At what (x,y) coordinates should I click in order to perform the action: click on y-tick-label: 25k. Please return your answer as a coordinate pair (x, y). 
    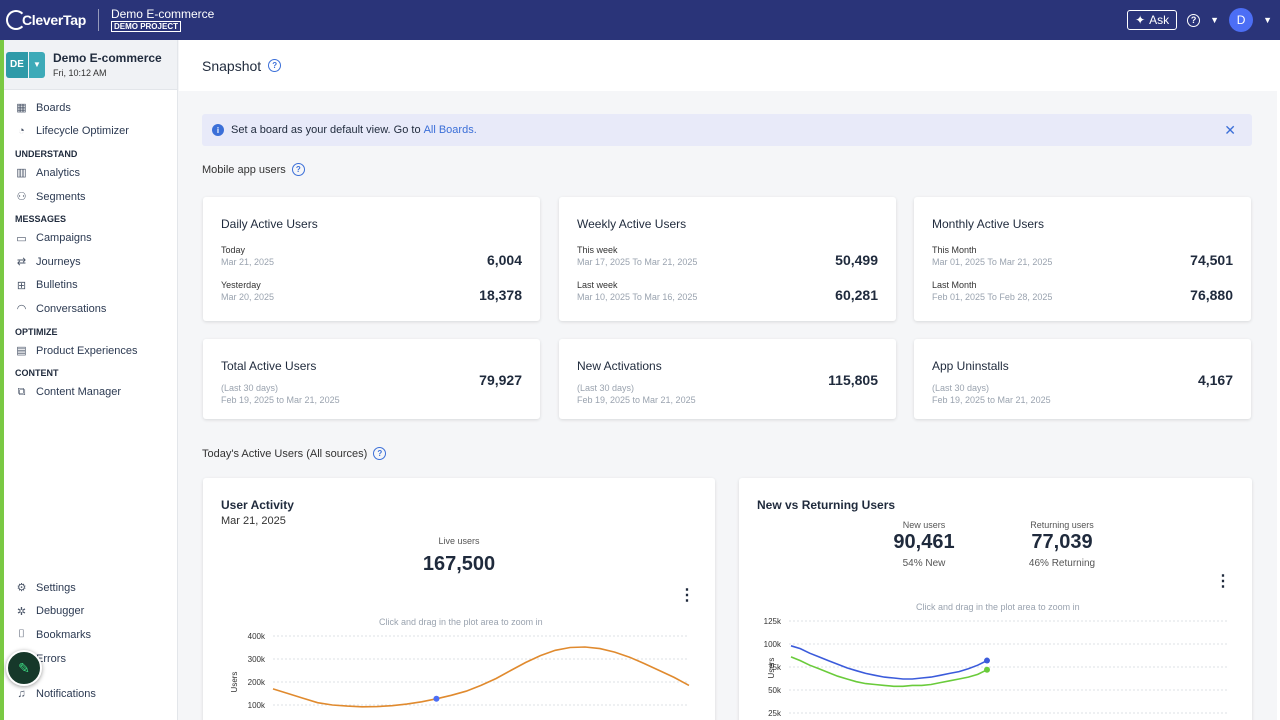
    Looking at the image, I should click on (775, 713).